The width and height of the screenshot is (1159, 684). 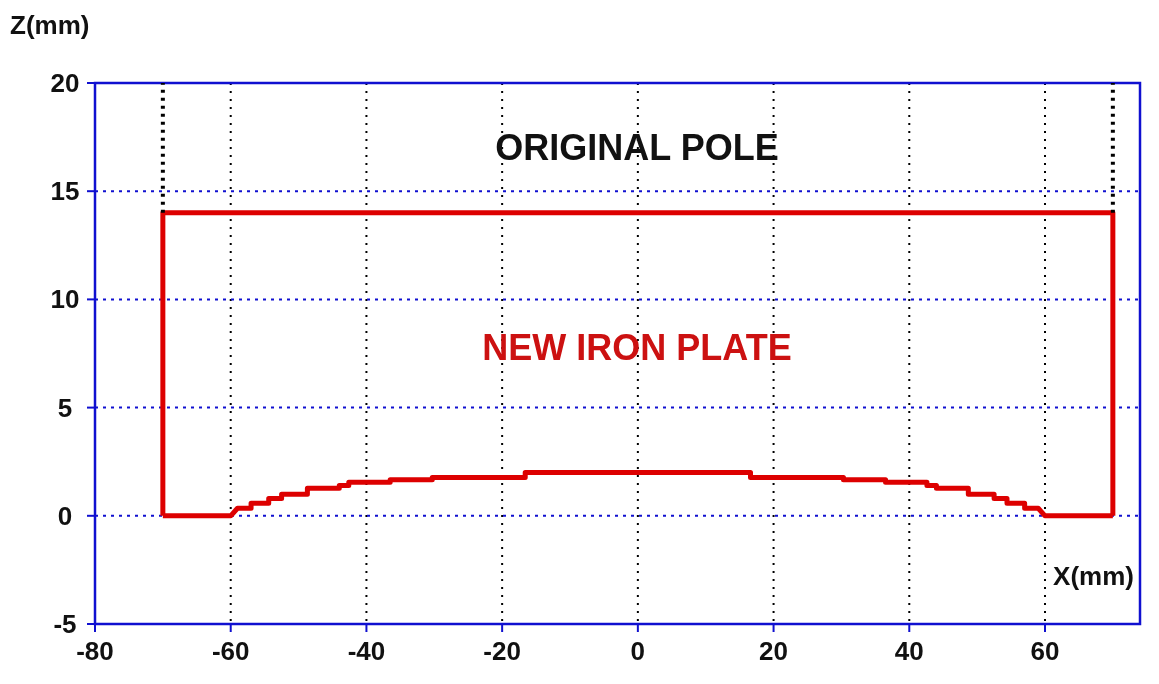 What do you see at coordinates (502, 651) in the screenshot?
I see `x-tick-label: -20` at bounding box center [502, 651].